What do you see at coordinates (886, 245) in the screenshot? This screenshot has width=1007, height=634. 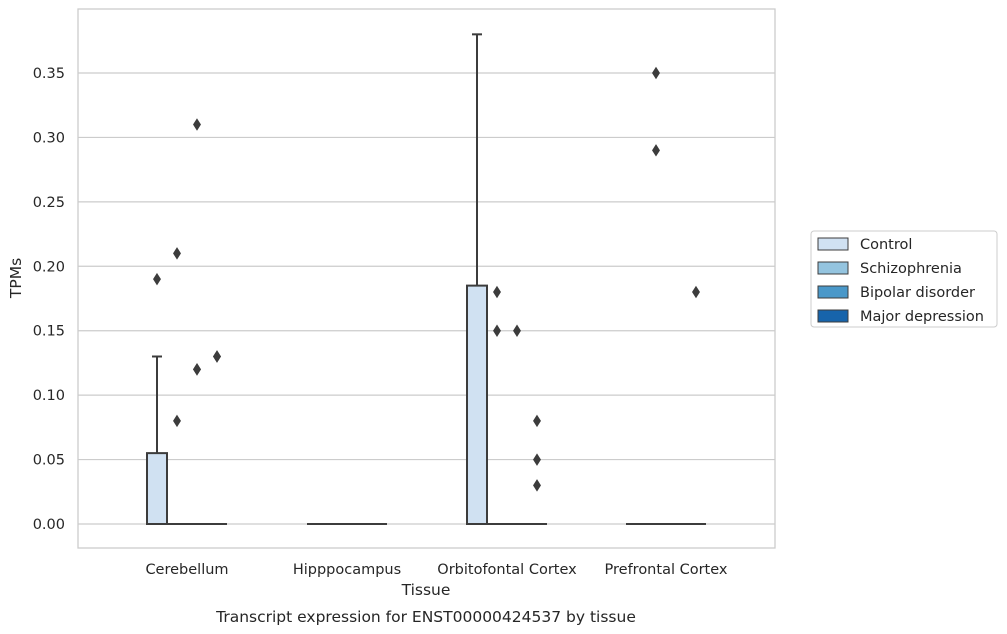 I see `legend-label: Control` at bounding box center [886, 245].